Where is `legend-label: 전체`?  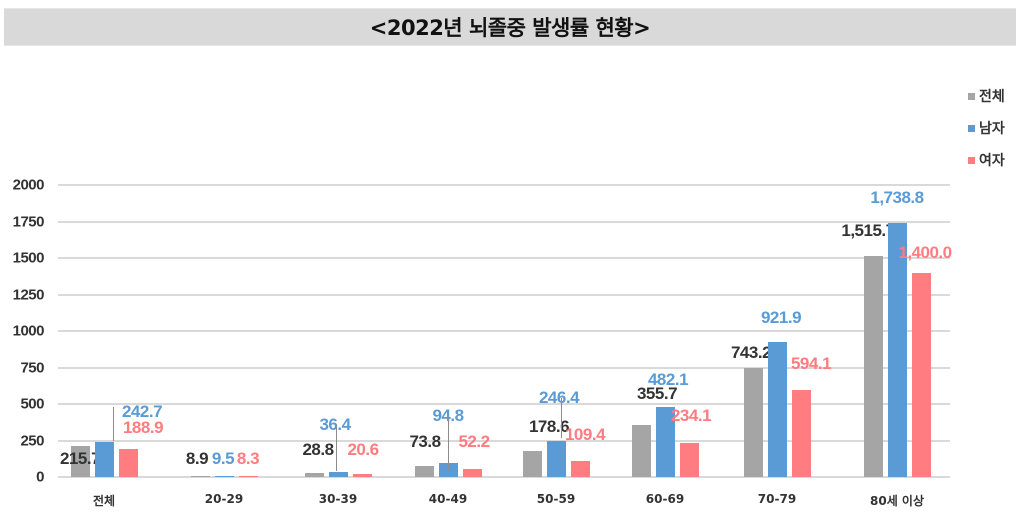 legend-label: 전체 is located at coordinates (992, 97).